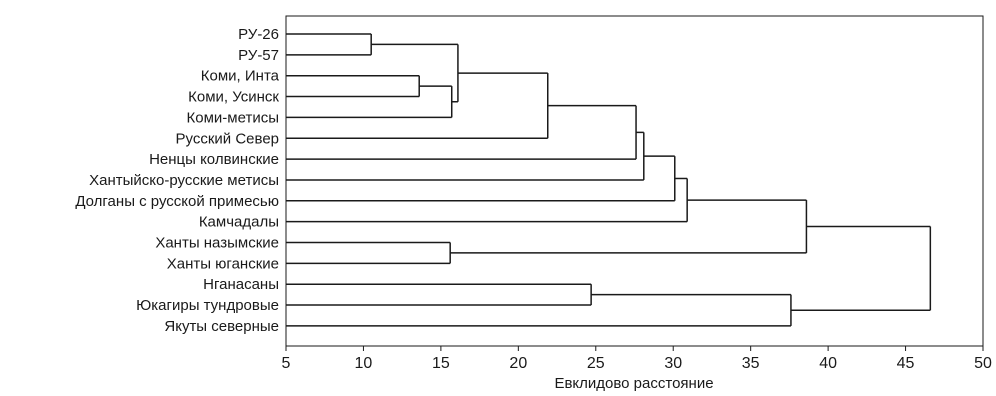 This screenshot has height=396, width=996. What do you see at coordinates (239, 222) in the screenshot?
I see `leaf-label: Камчадалы` at bounding box center [239, 222].